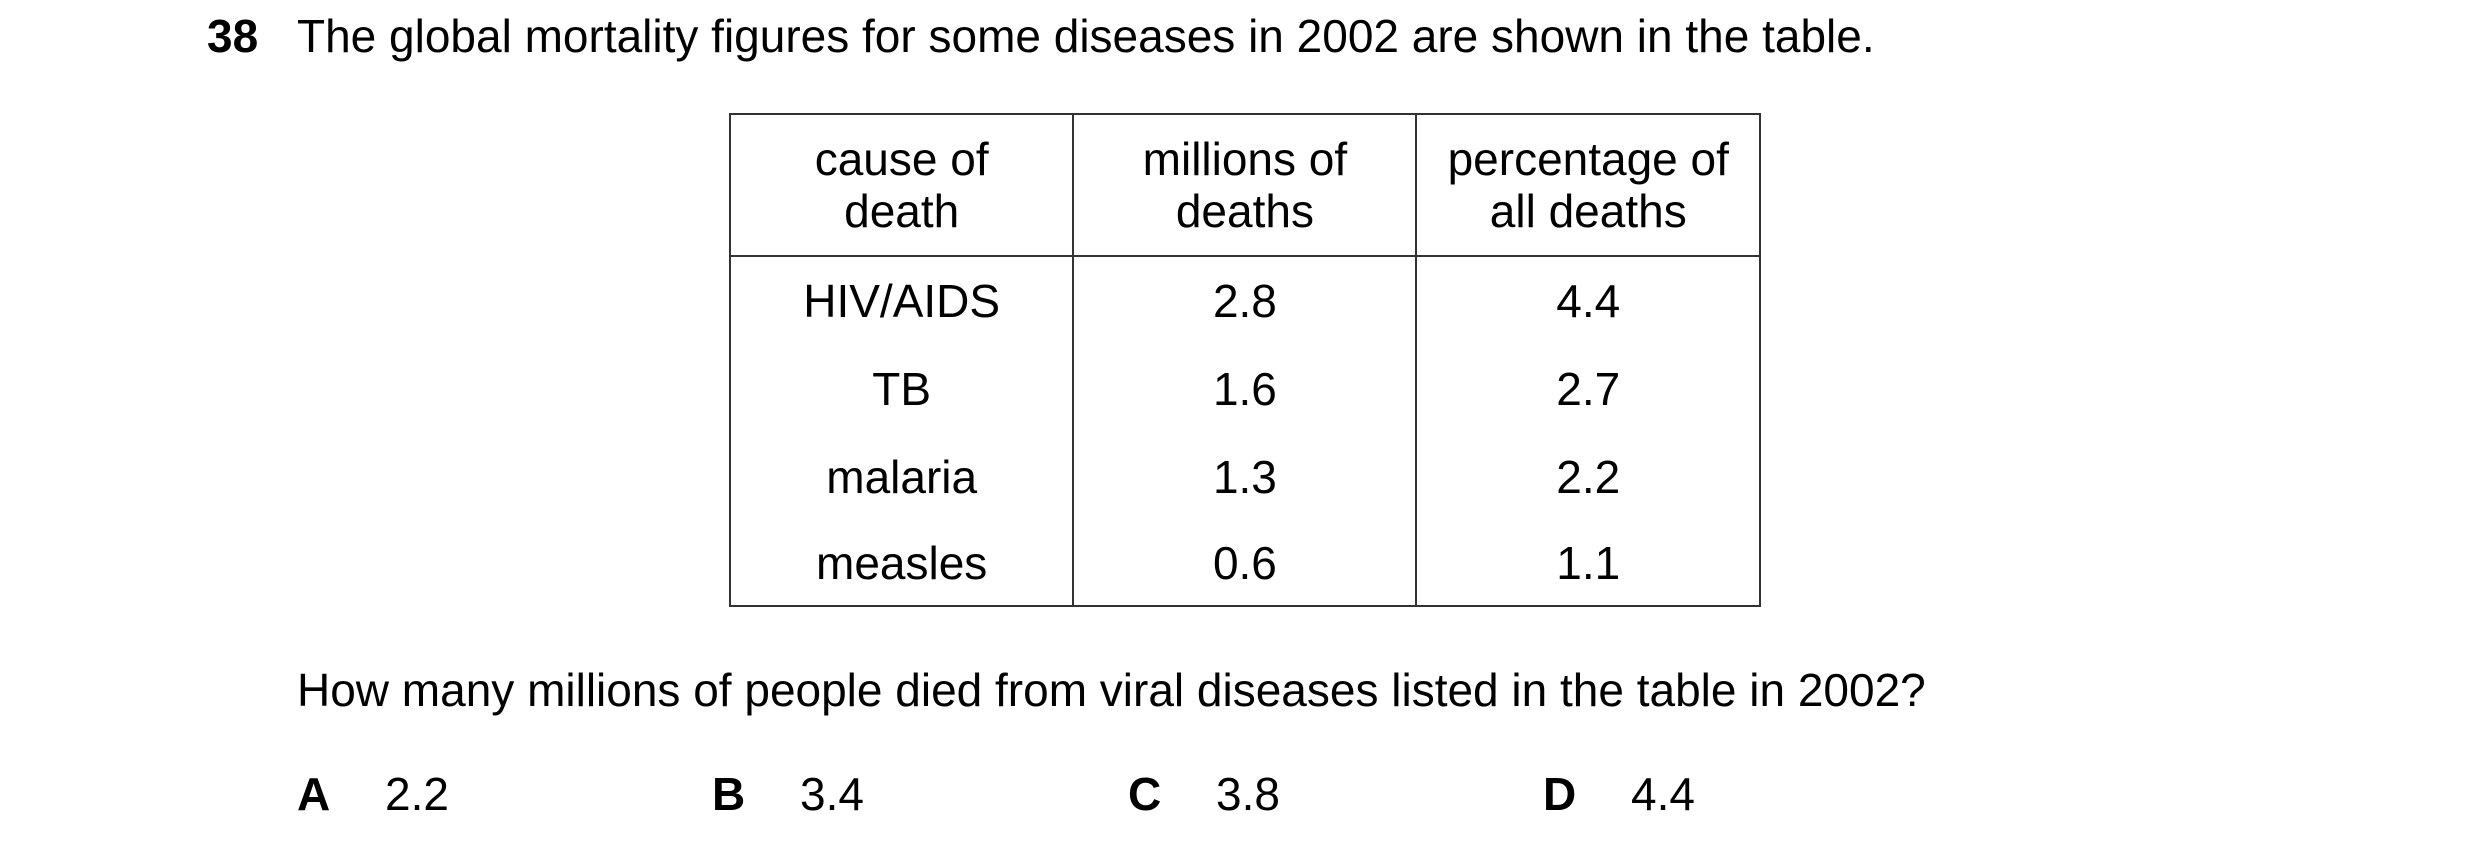 This screenshot has width=2480, height=850. I want to click on header-line: millions of, so click(1245, 159).